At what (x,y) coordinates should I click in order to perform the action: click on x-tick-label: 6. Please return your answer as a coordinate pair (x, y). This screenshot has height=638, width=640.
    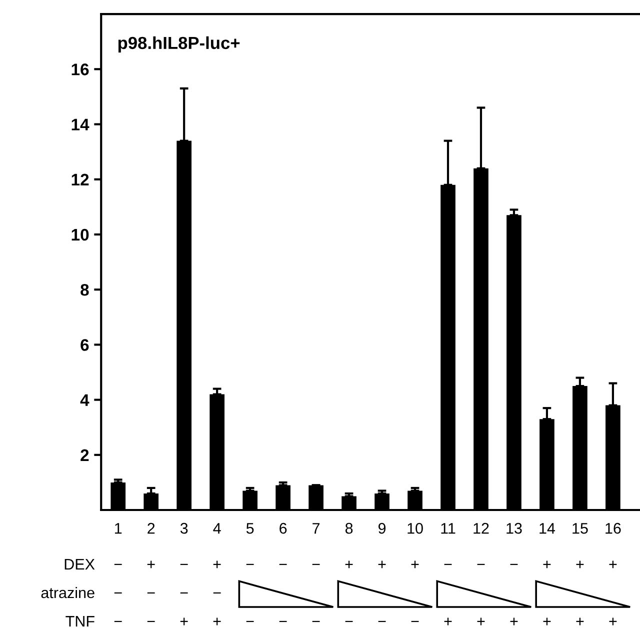
    Looking at the image, I should click on (283, 528).